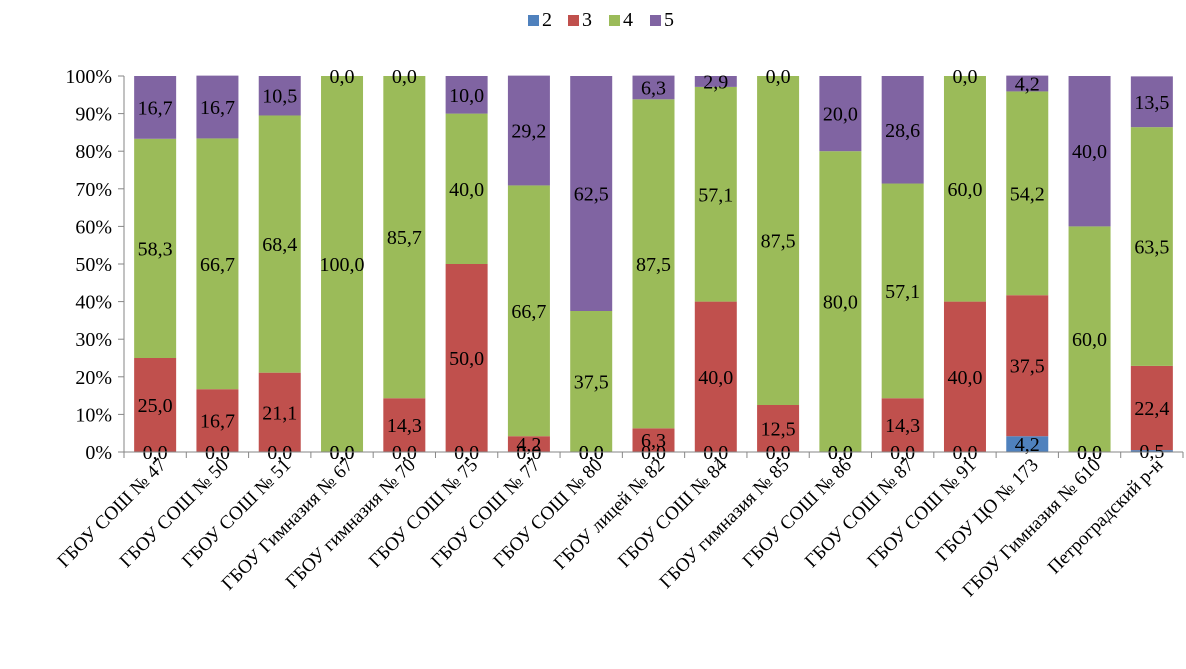 Image resolution: width=1186 pixels, height=669 pixels. I want to click on data-label-5: 10,0, so click(466, 96).